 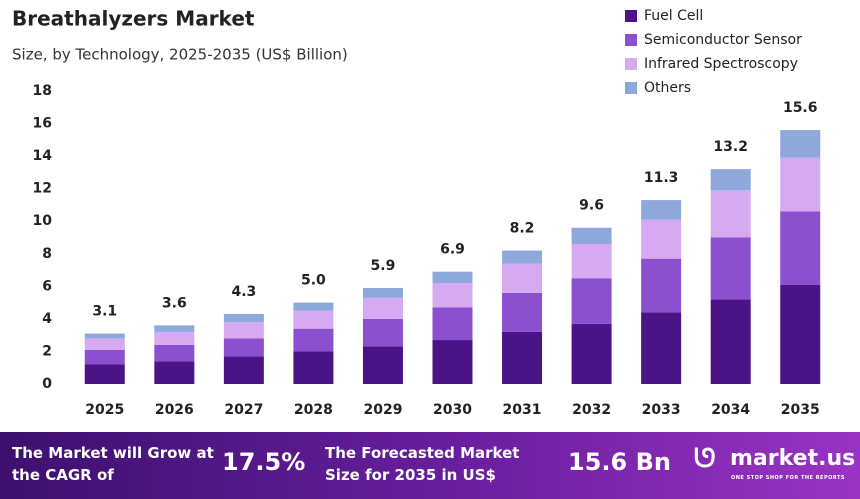 I want to click on y-tick-label: 10, so click(x=43, y=221).